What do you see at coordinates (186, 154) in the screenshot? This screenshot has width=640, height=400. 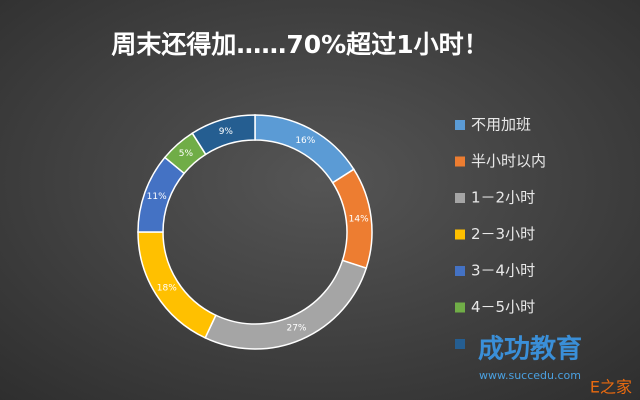 I see `data-label: 5%` at bounding box center [186, 154].